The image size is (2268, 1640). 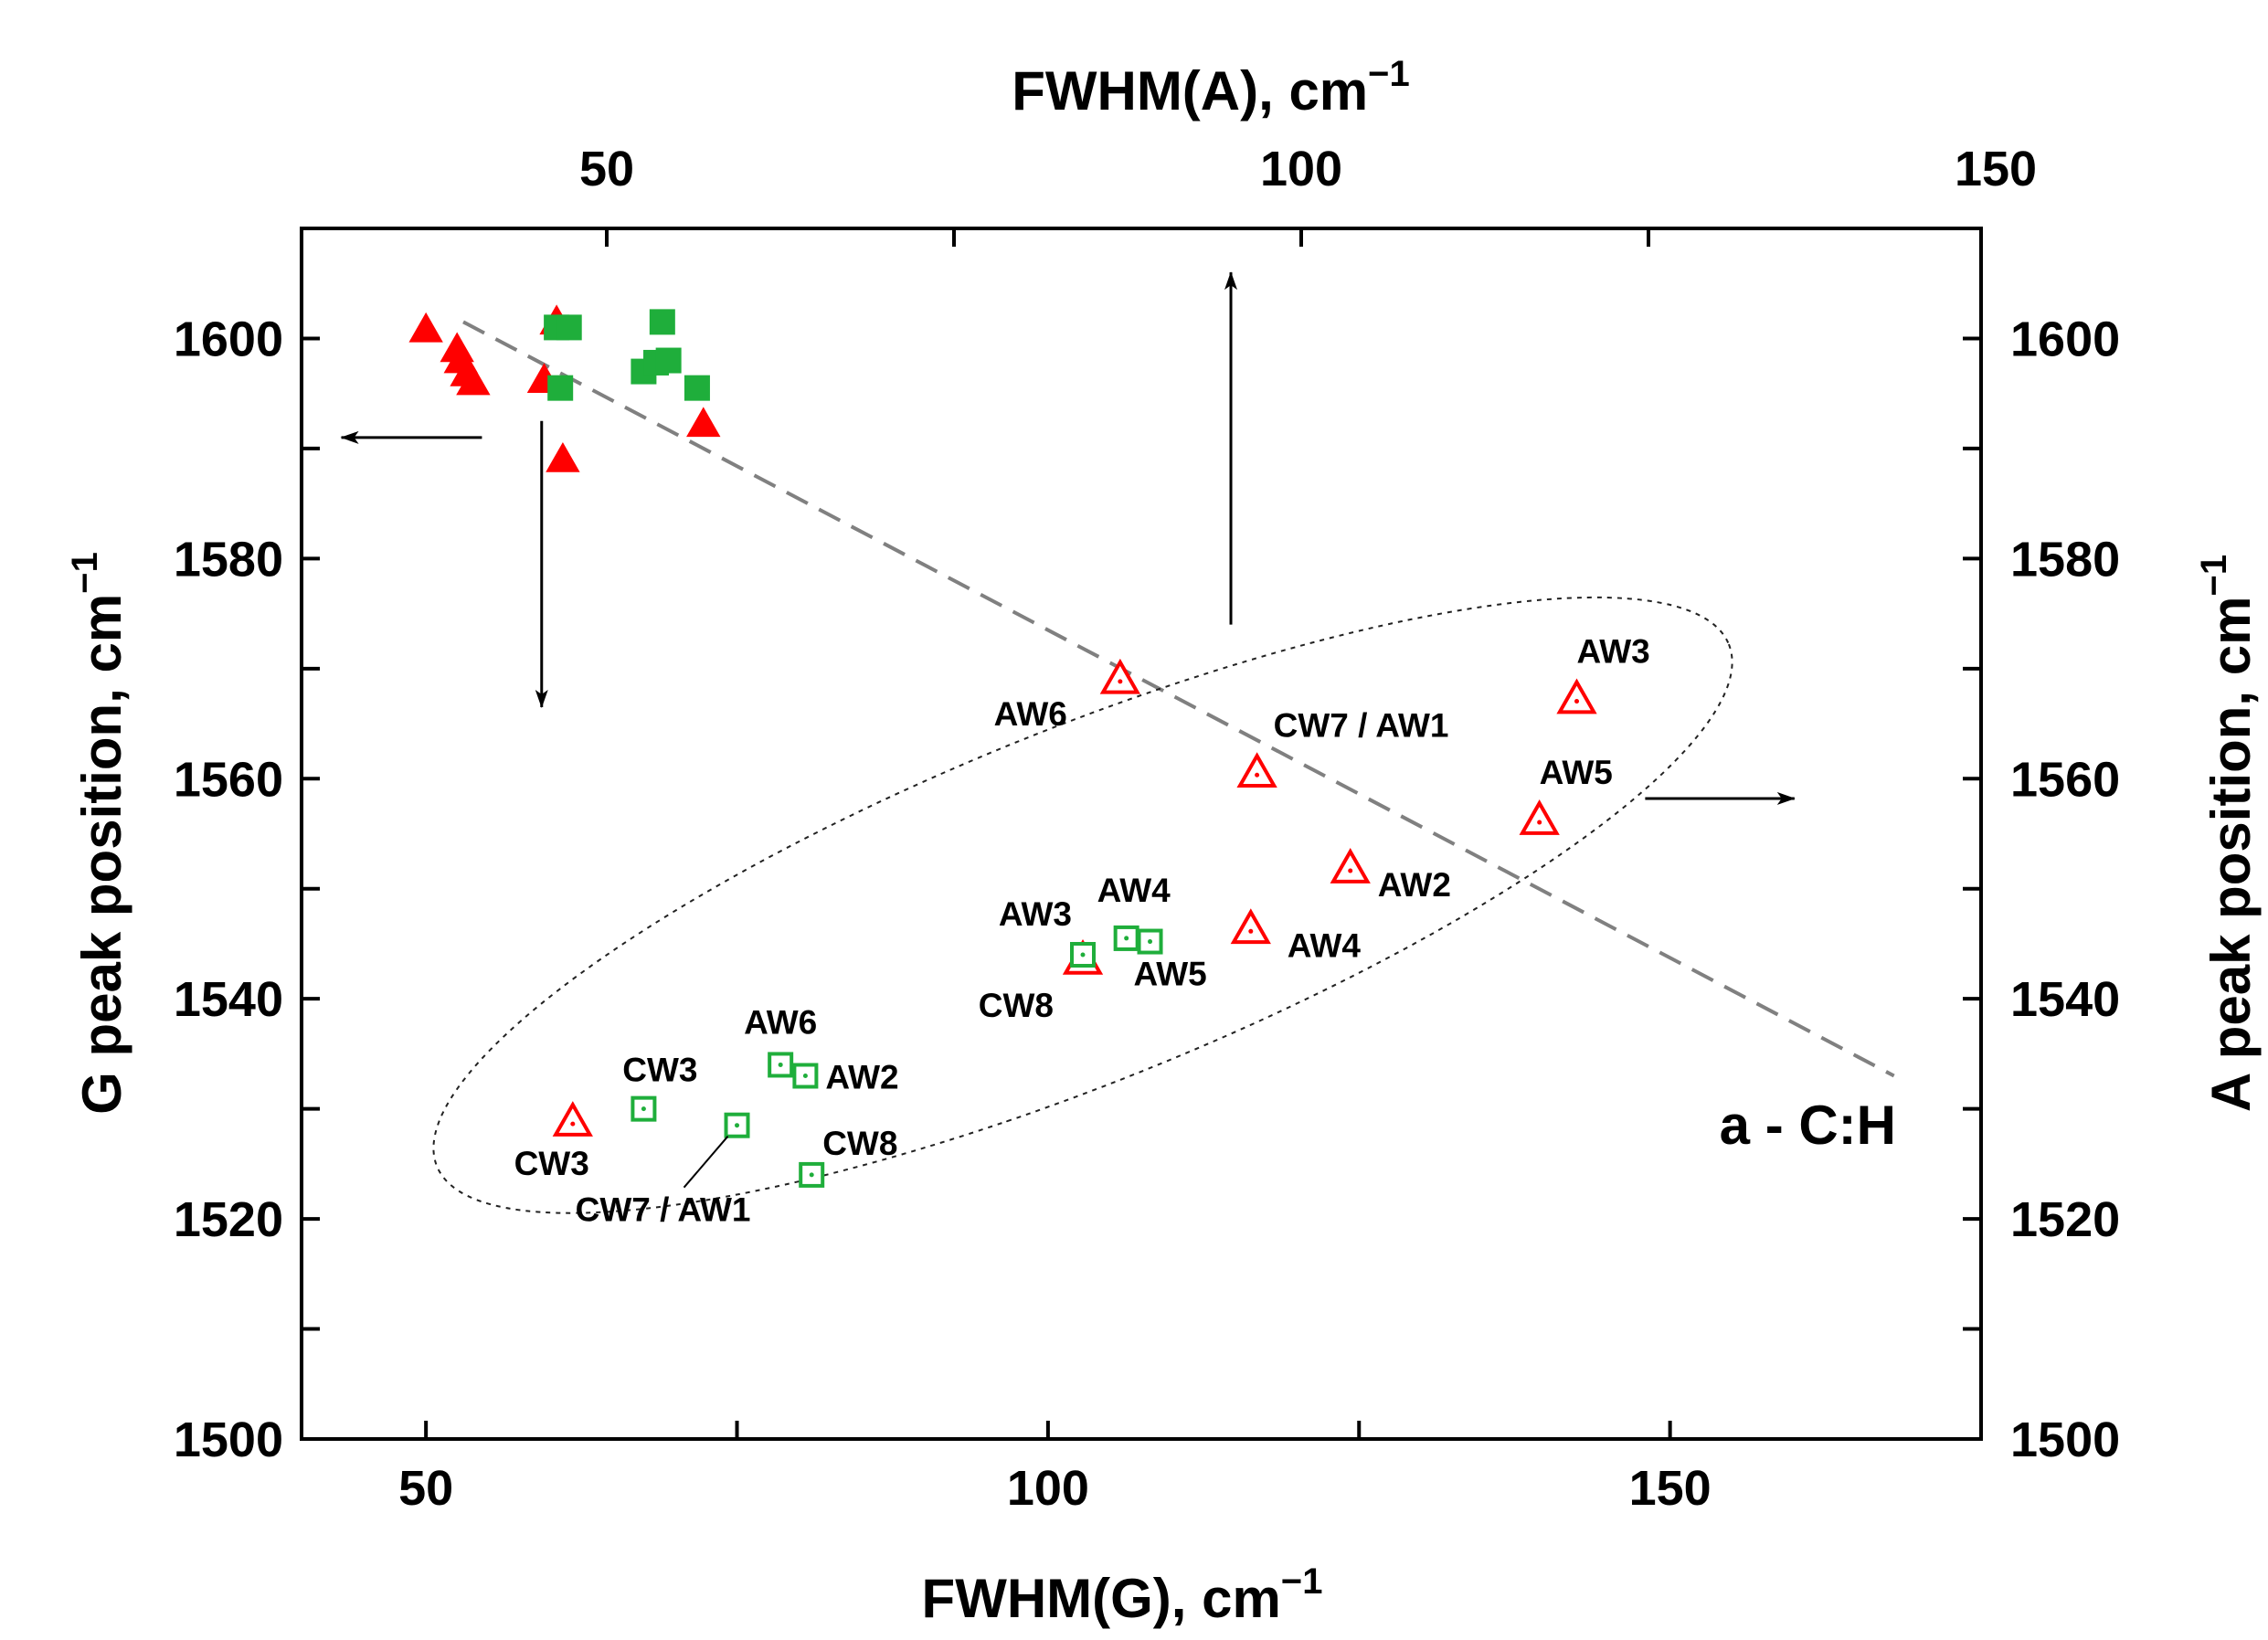 What do you see at coordinates (1808, 1125) in the screenshot?
I see `material-annotation: a - C:H` at bounding box center [1808, 1125].